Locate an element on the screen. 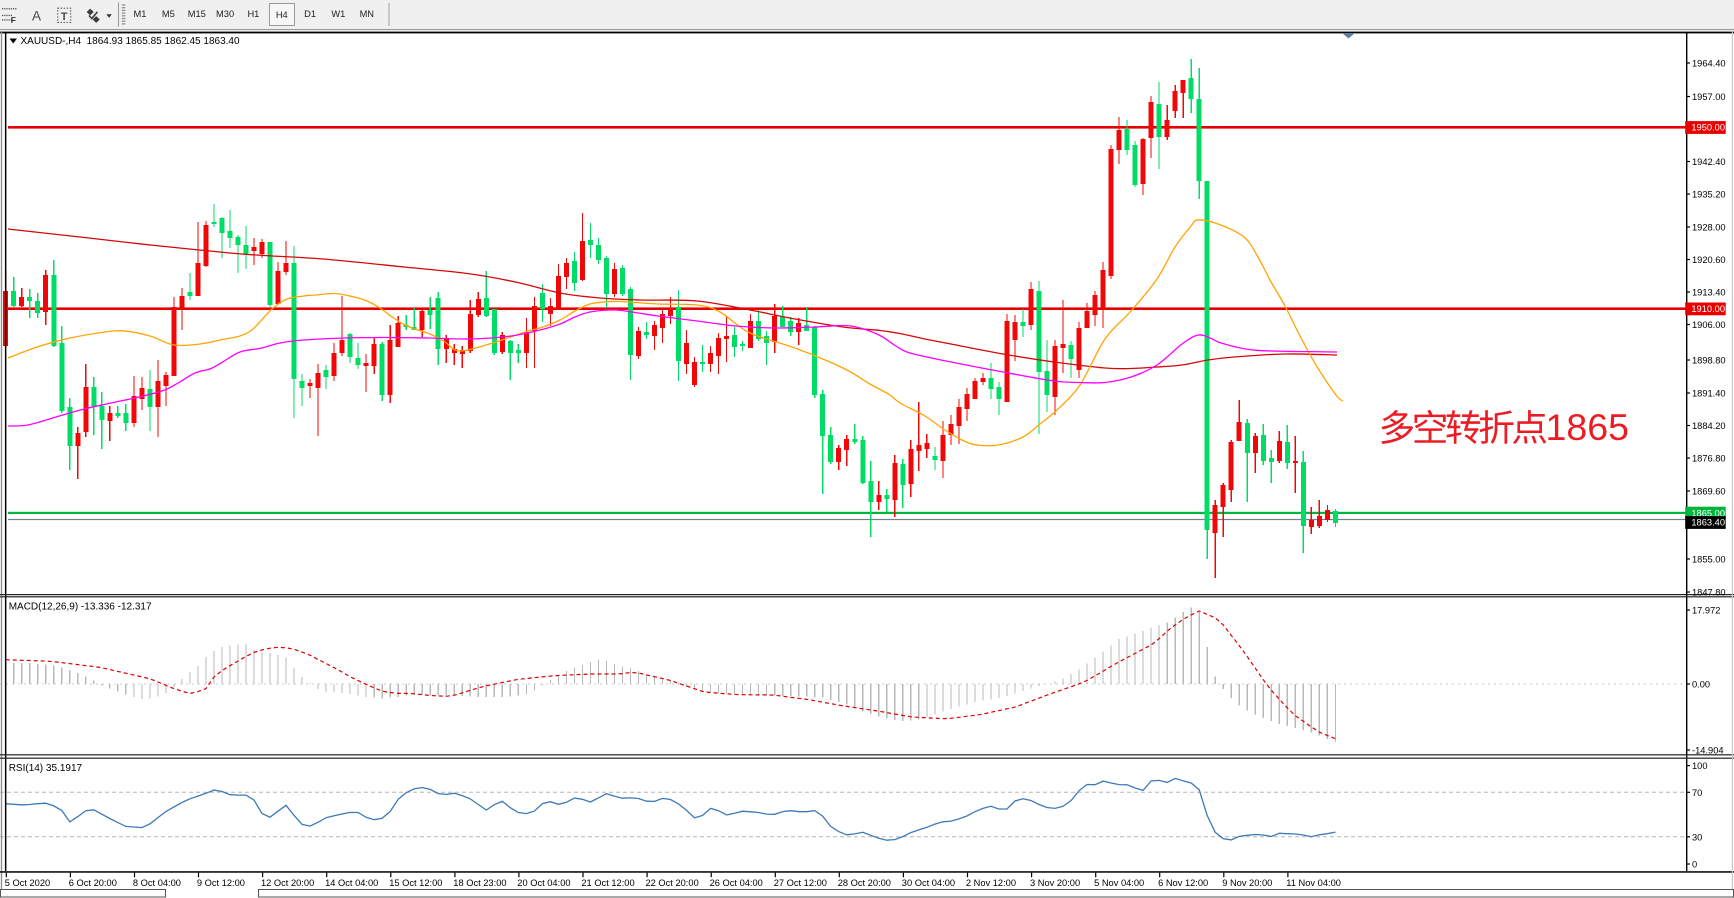 This screenshot has height=898, width=1734. svg-text: 8 Oct 04:00 is located at coordinates (157, 883).